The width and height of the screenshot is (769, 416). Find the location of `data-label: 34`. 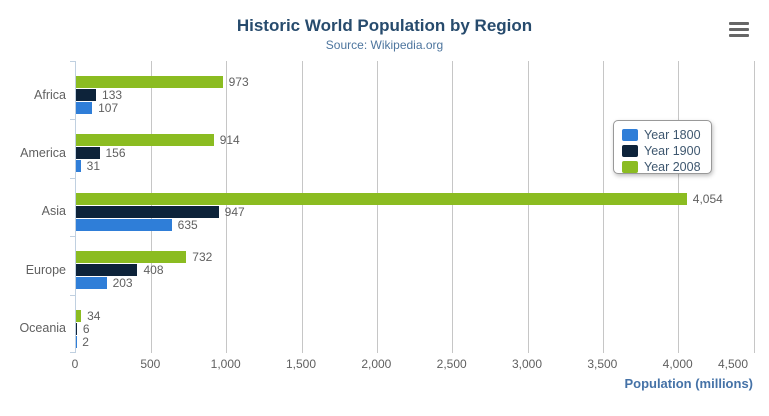

data-label: 34 is located at coordinates (94, 315).